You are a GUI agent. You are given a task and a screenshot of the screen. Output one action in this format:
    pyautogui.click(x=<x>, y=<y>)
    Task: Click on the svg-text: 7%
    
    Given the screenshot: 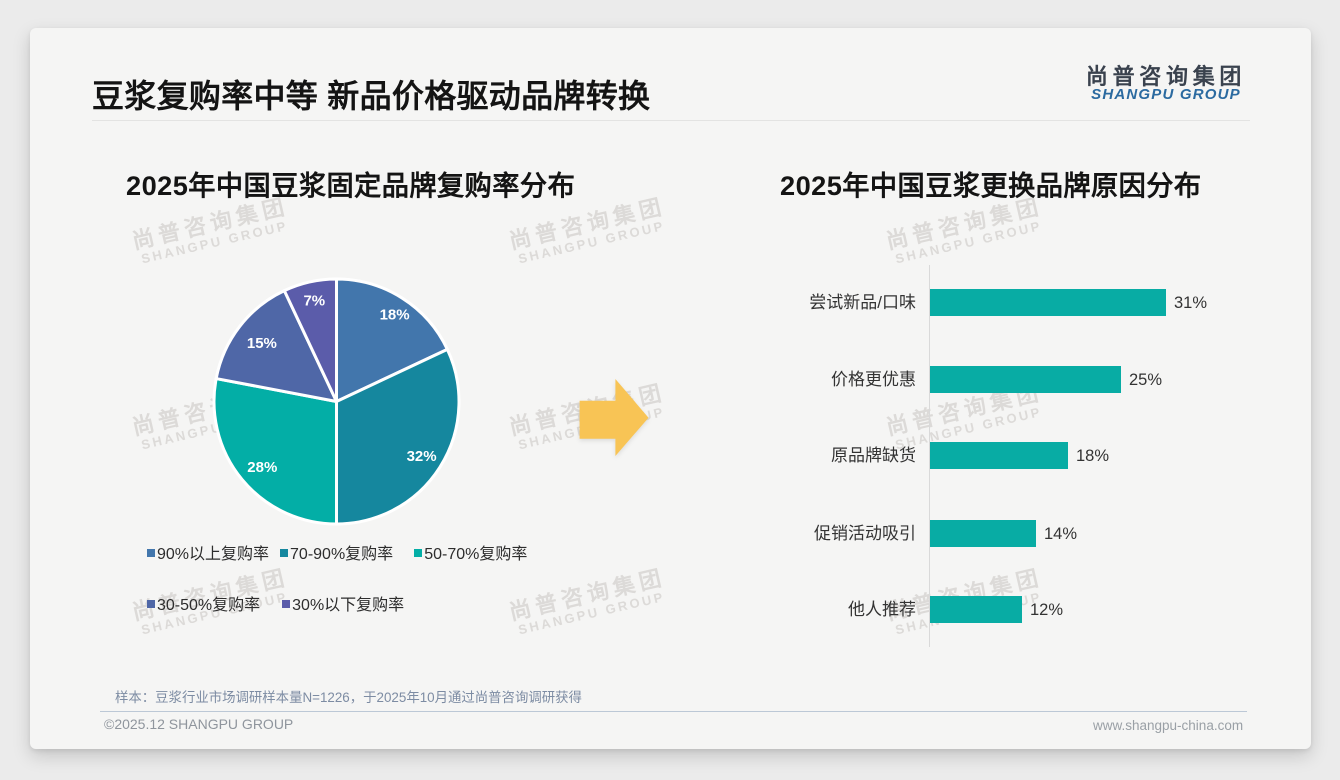 What is the action you would take?
    pyautogui.click(x=314, y=300)
    